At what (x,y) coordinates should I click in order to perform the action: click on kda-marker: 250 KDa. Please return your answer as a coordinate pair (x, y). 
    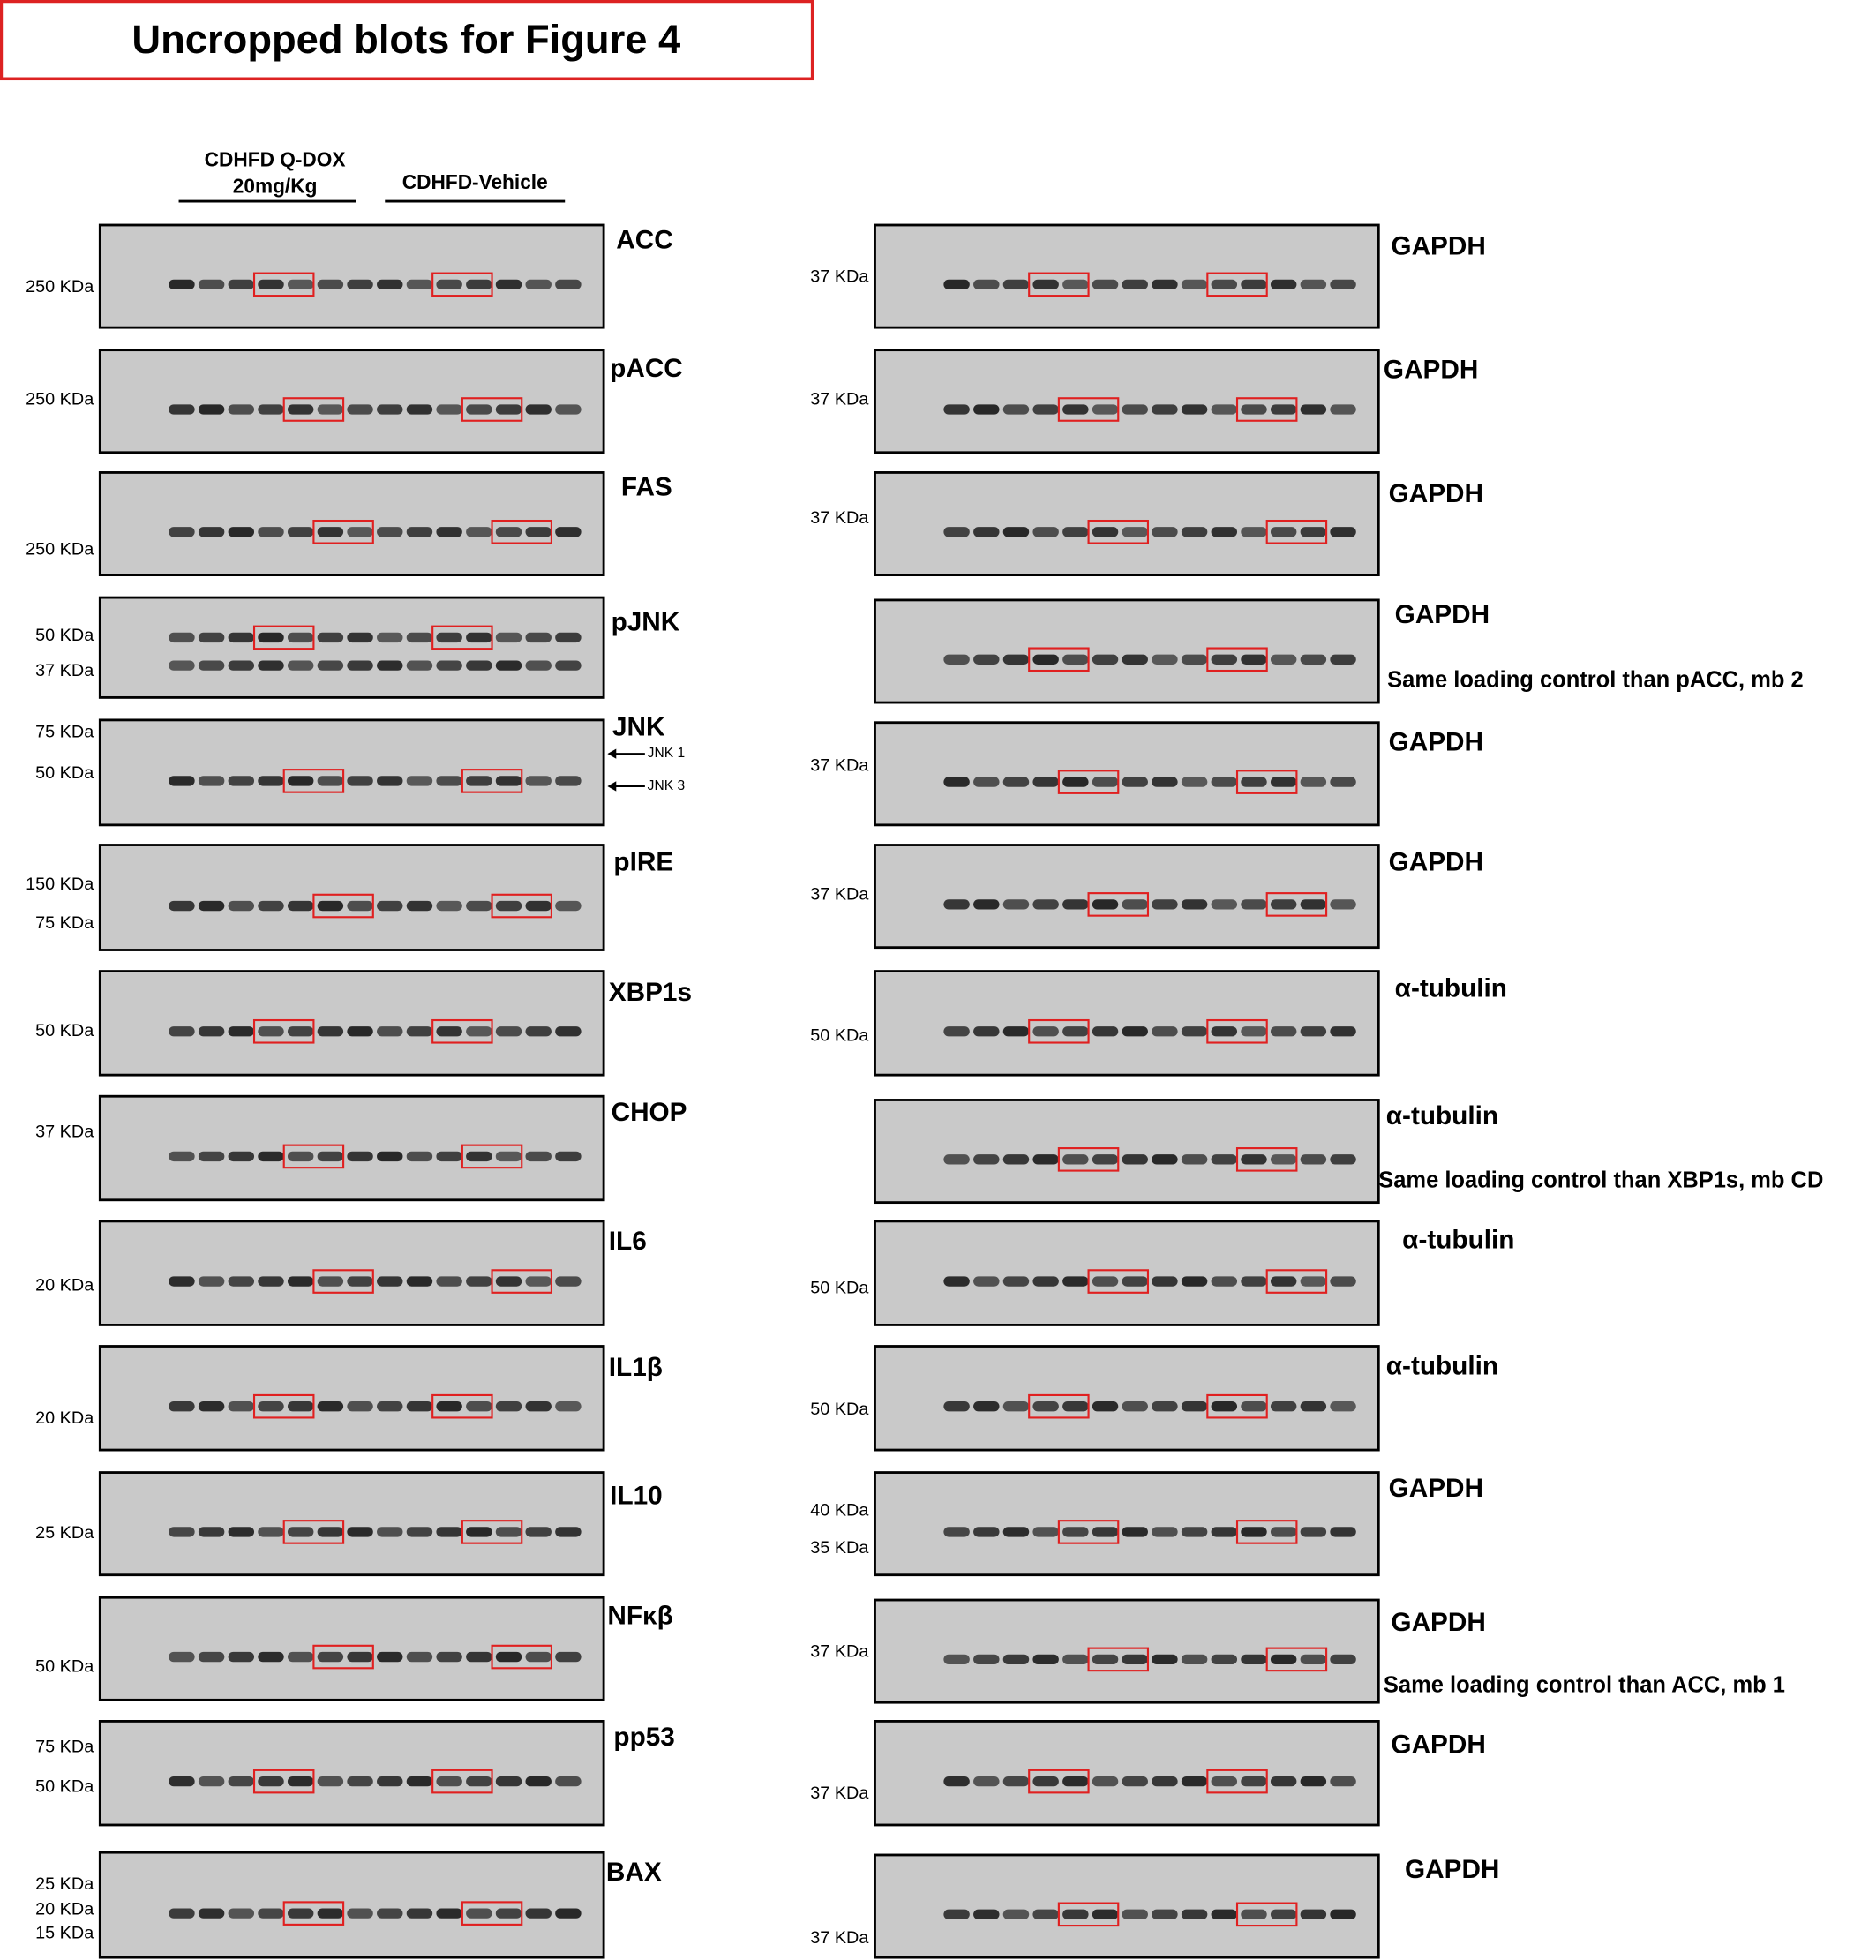
    Looking at the image, I should click on (60, 400).